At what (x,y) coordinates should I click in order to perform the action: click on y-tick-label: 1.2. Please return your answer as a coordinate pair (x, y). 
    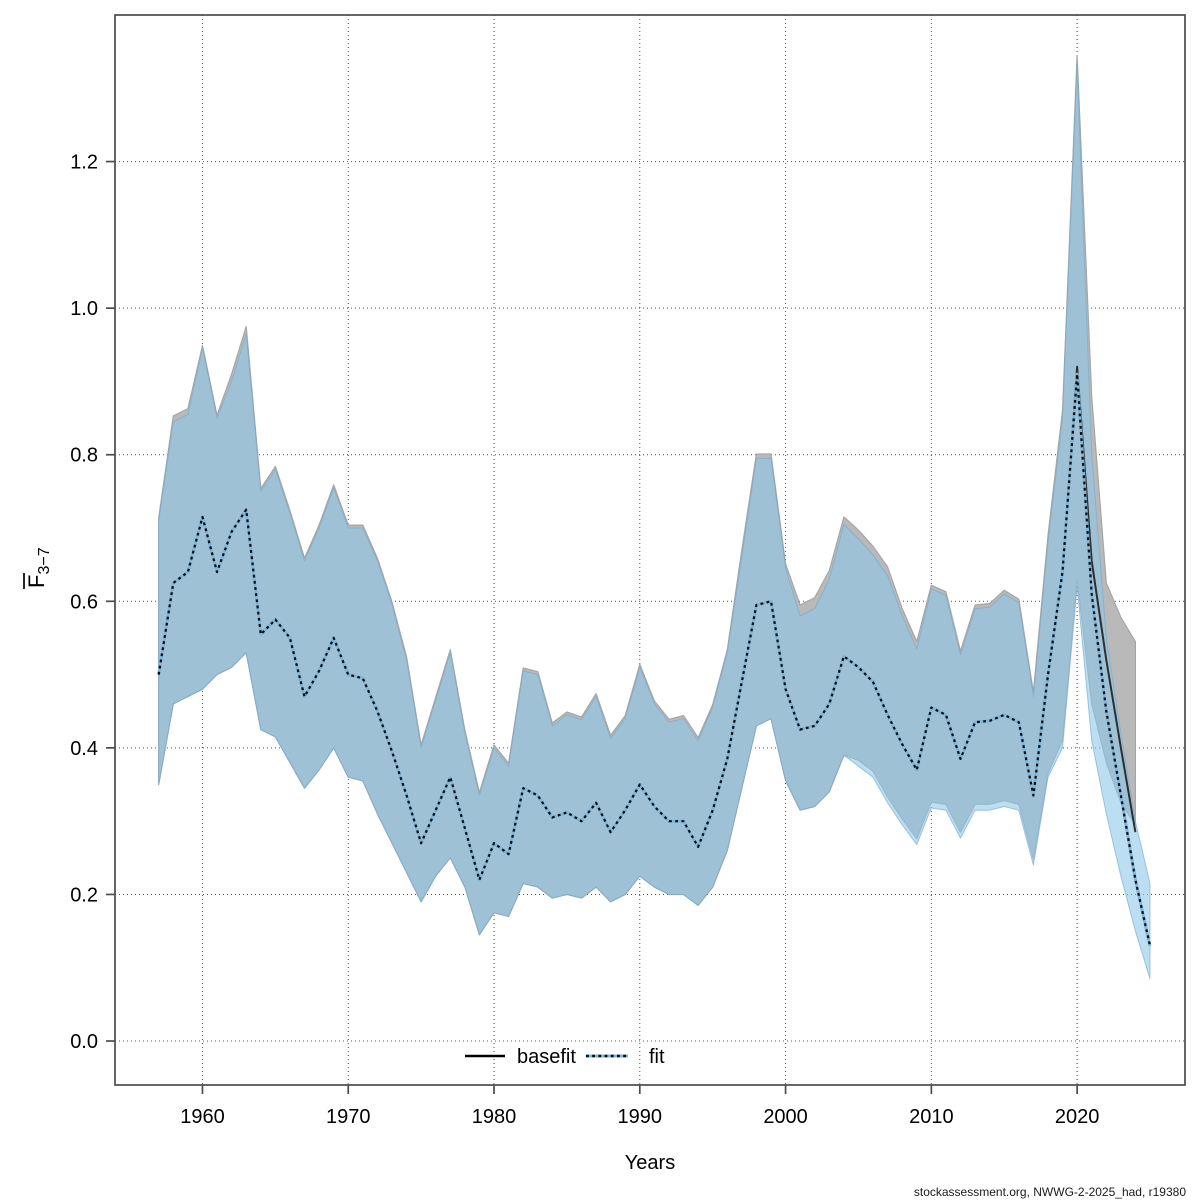
    Looking at the image, I should click on (84, 163).